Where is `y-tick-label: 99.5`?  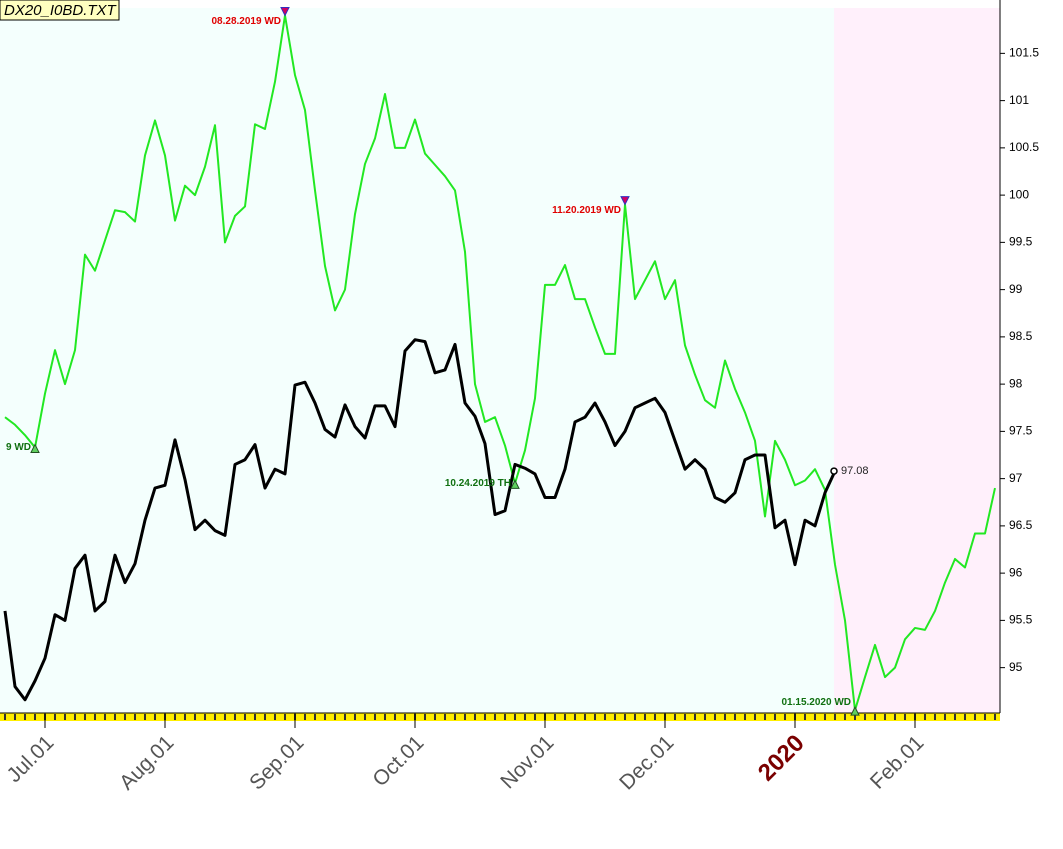 y-tick-label: 99.5 is located at coordinates (1021, 242).